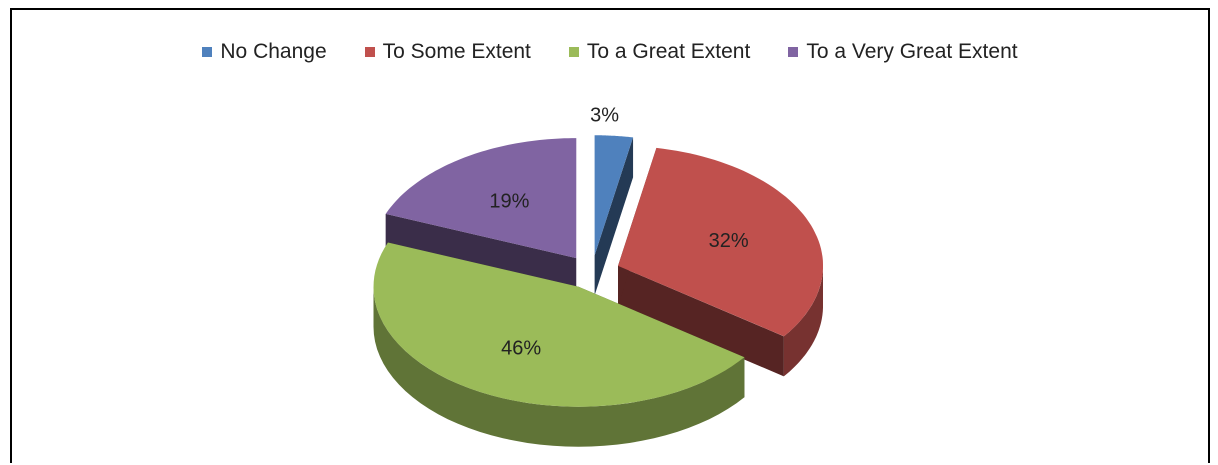  Describe the element at coordinates (729, 241) in the screenshot. I see `data-label-to-some-extent: 32%` at that location.